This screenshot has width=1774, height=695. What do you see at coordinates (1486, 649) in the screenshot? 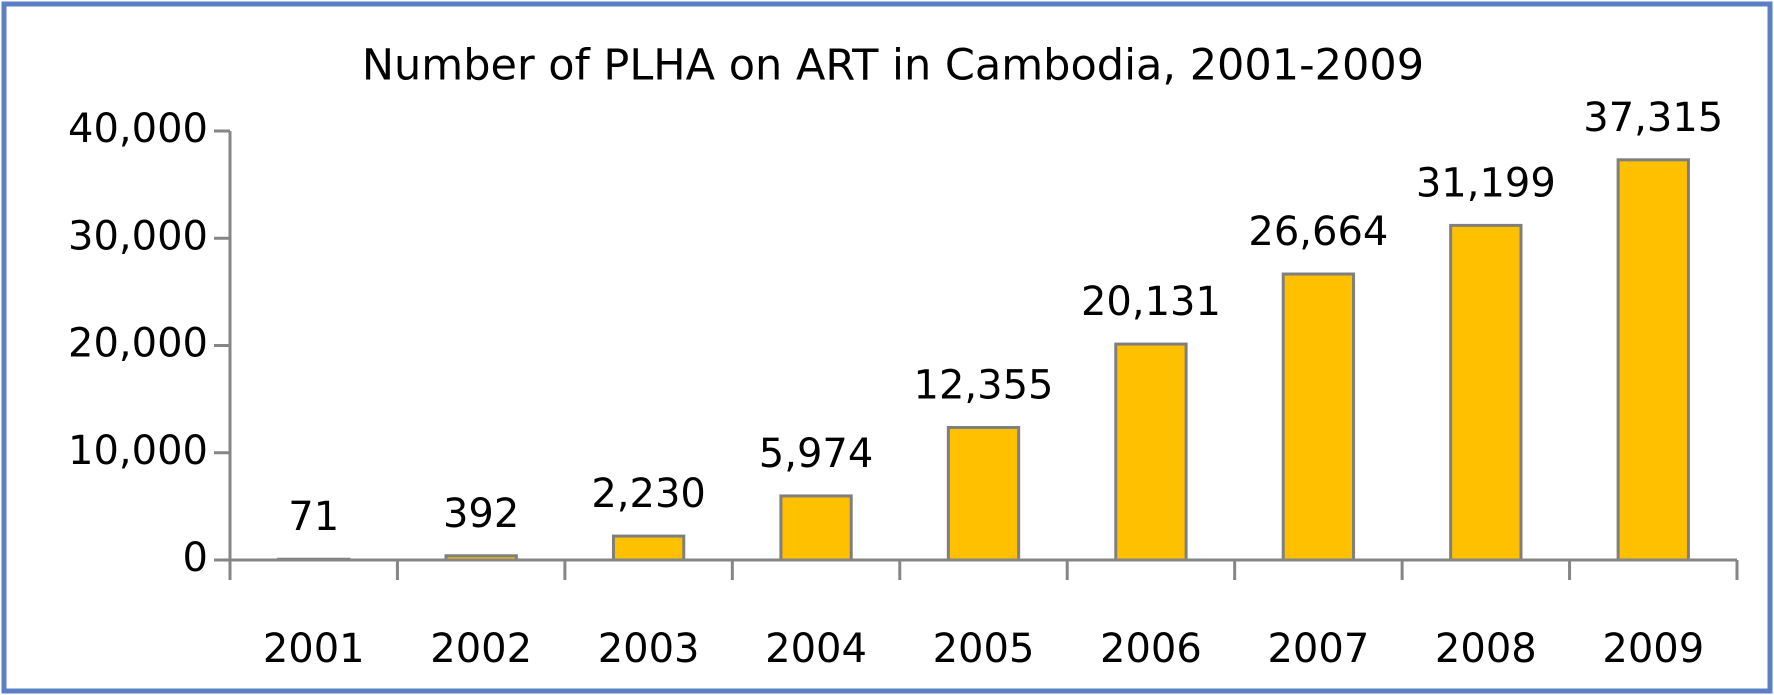
I see `x-tick-label: 2008` at bounding box center [1486, 649].